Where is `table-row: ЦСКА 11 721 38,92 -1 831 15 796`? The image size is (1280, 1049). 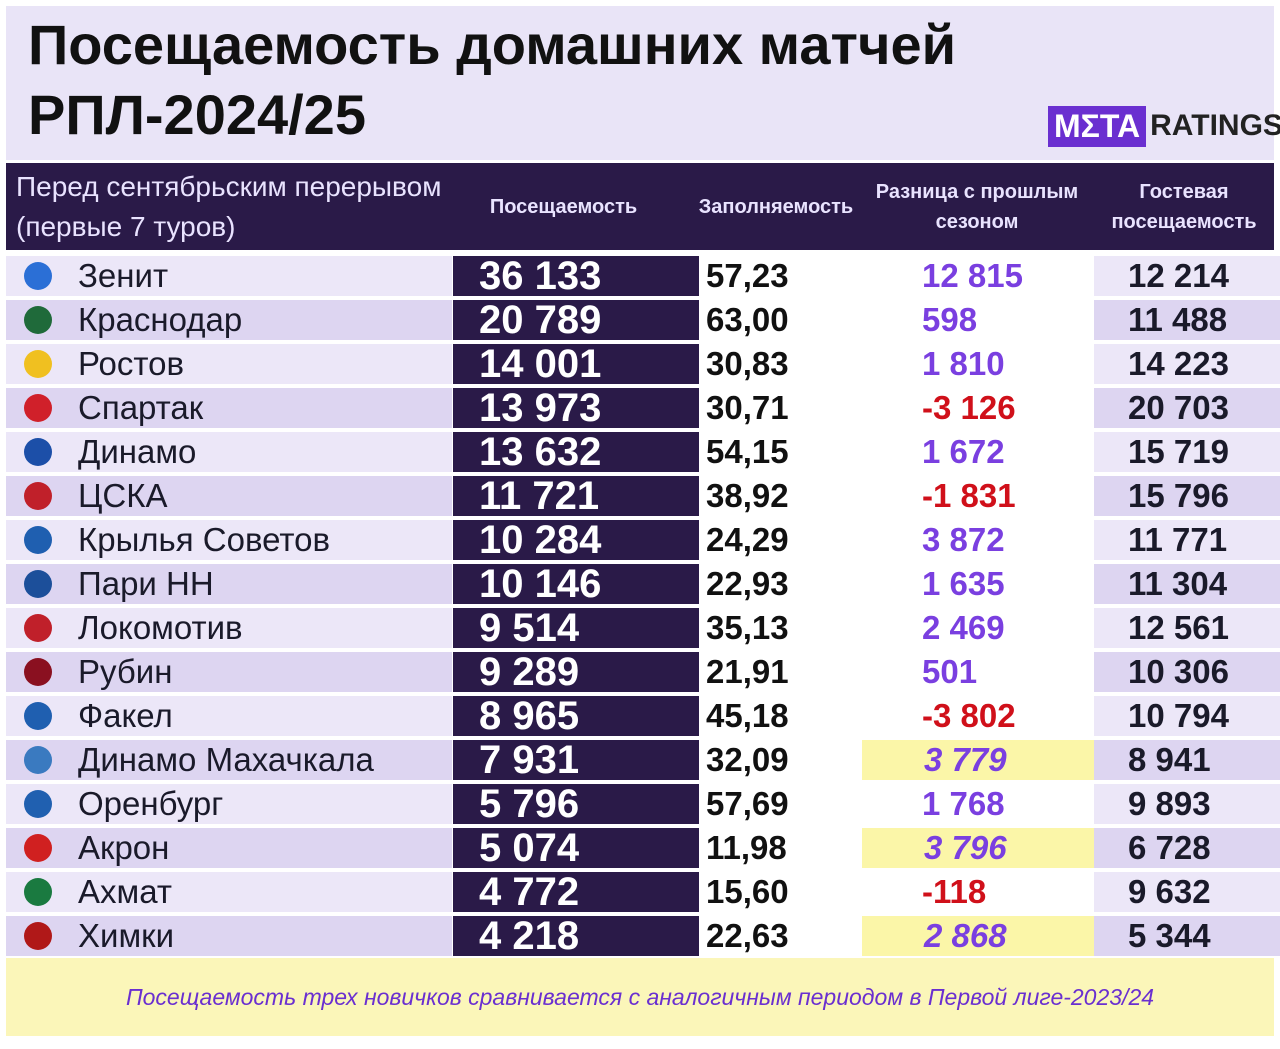
table-row: ЦСКА 11 721 38,92 -1 831 15 796 is located at coordinates (643, 496).